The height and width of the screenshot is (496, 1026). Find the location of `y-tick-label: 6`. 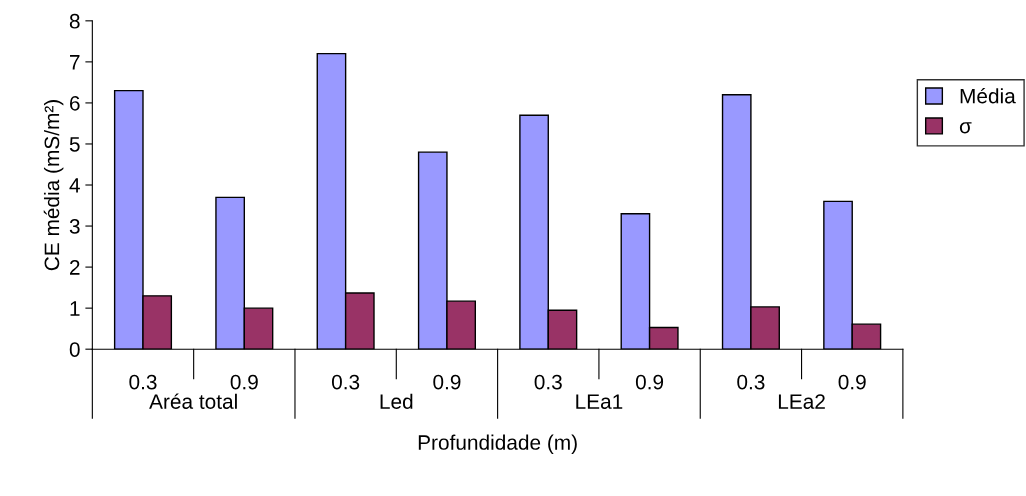

y-tick-label: 6 is located at coordinates (75, 103).